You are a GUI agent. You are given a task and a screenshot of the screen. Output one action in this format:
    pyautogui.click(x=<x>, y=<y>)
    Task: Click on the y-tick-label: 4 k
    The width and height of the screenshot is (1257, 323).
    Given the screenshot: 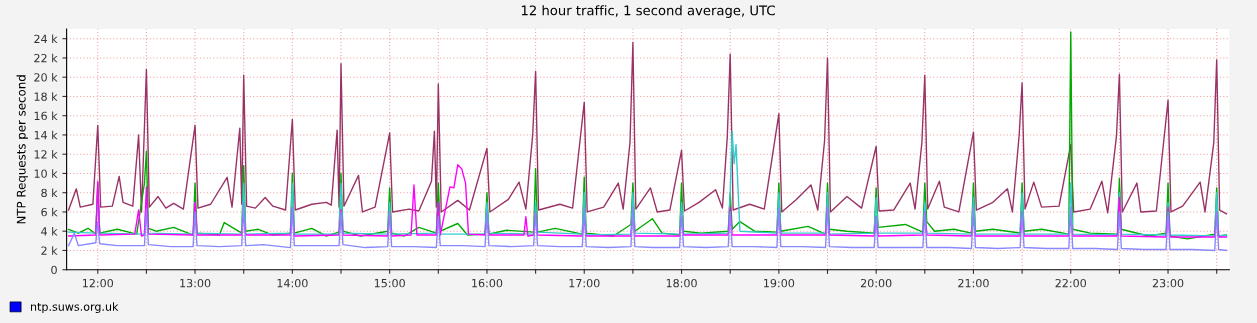 What is the action you would take?
    pyautogui.click(x=49, y=231)
    